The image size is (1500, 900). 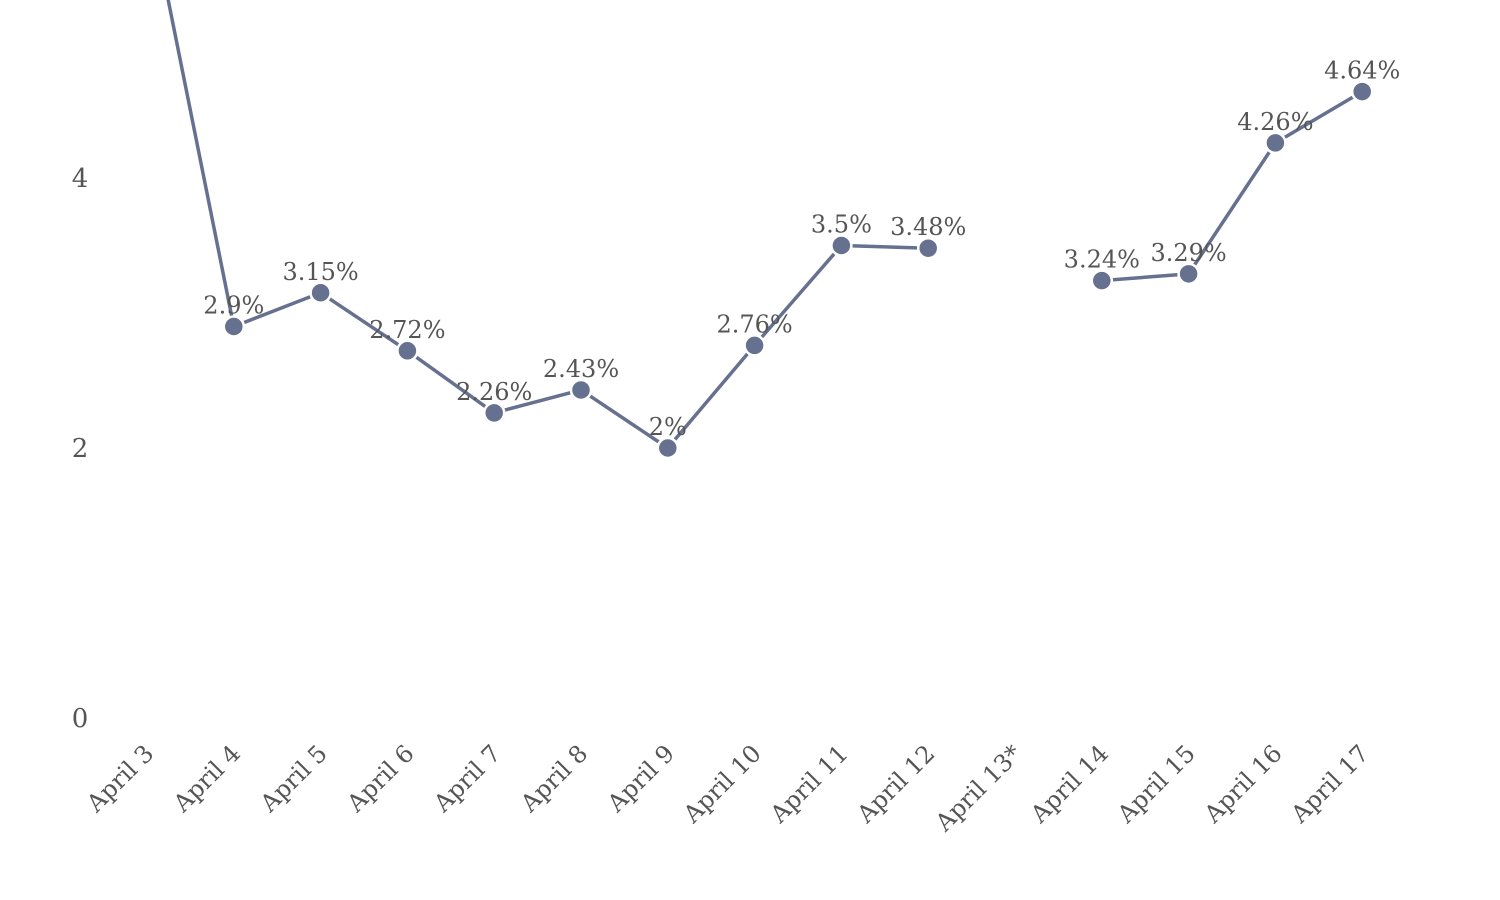 What do you see at coordinates (80, 719) in the screenshot?
I see `y-tick-label: 0` at bounding box center [80, 719].